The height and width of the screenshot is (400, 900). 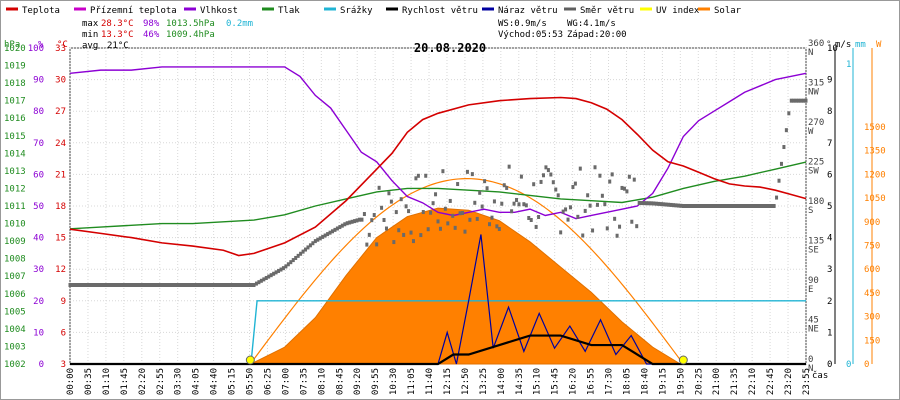 I want to click on marker-východ, so click(x=250, y=360).